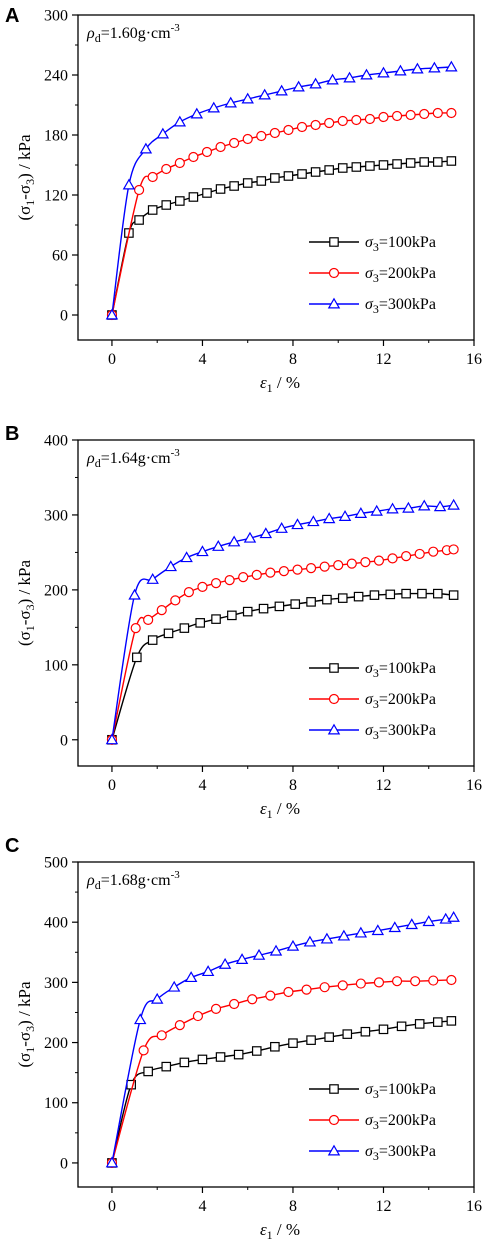  I want to click on x-axis-label-subscript: 1, so click(270, 1235).